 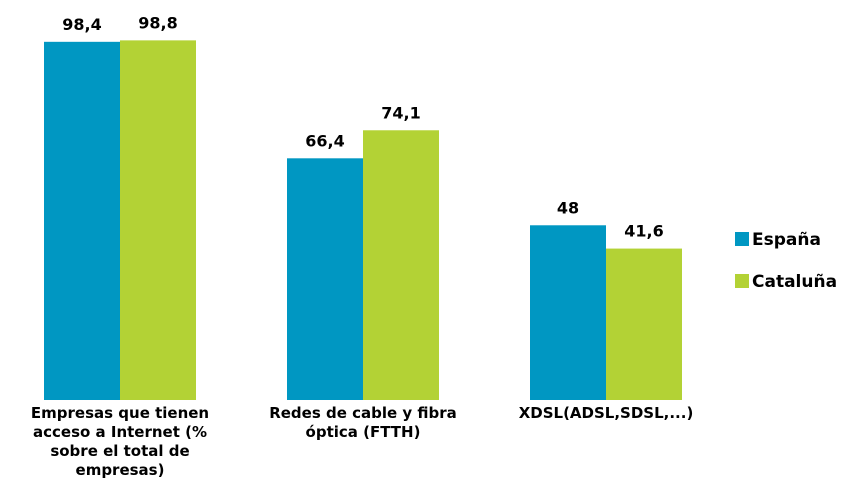 I want to click on category-label: Redes de cable y fibra óptica (FTTH), so click(x=363, y=422).